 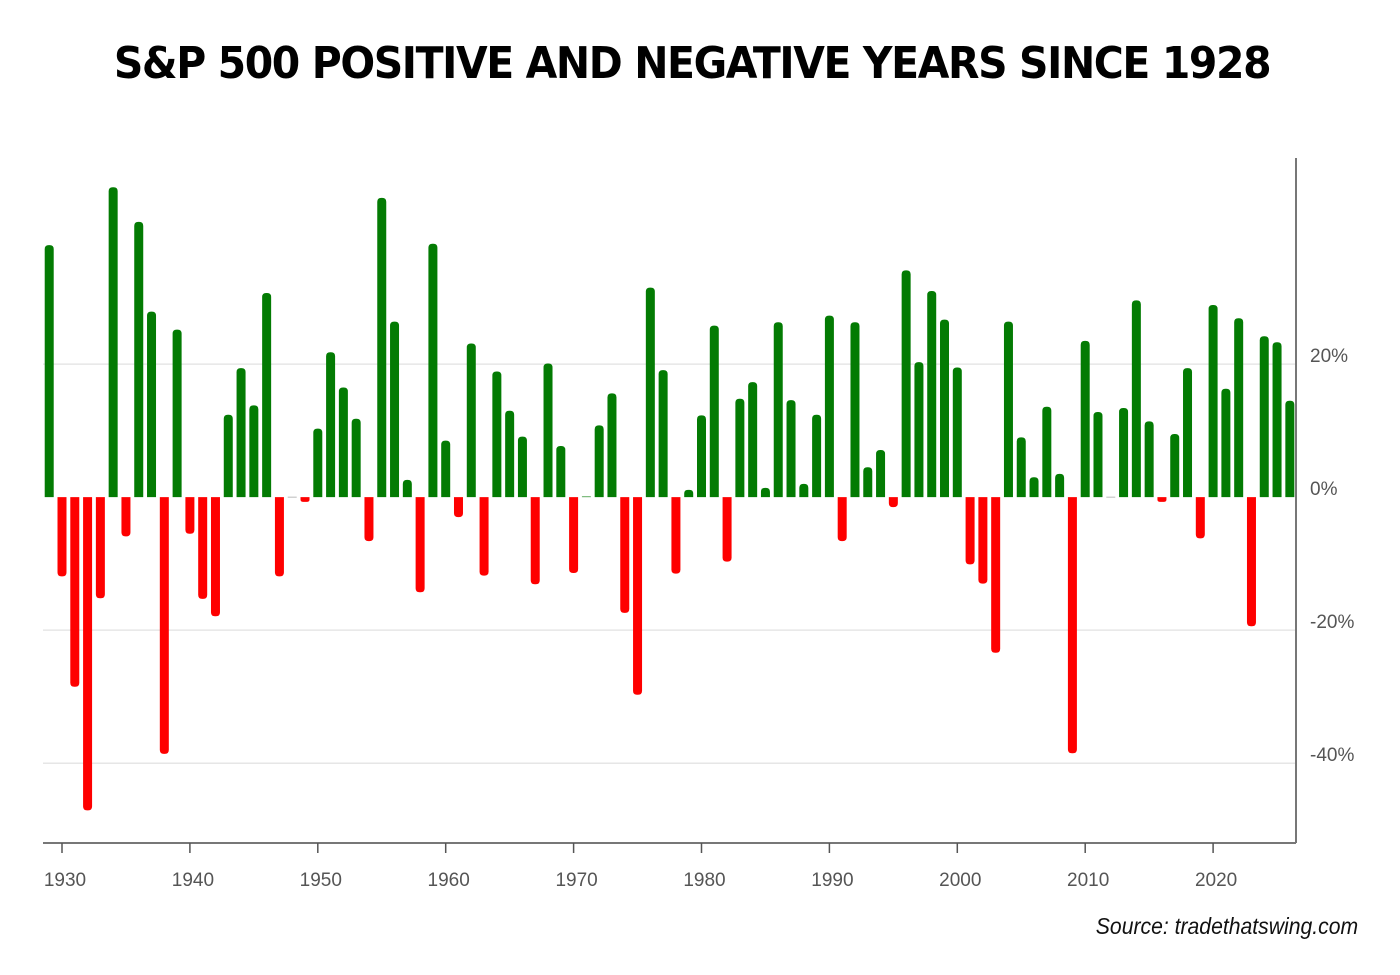 What do you see at coordinates (193, 880) in the screenshot?
I see `x-tick-label: 1940` at bounding box center [193, 880].